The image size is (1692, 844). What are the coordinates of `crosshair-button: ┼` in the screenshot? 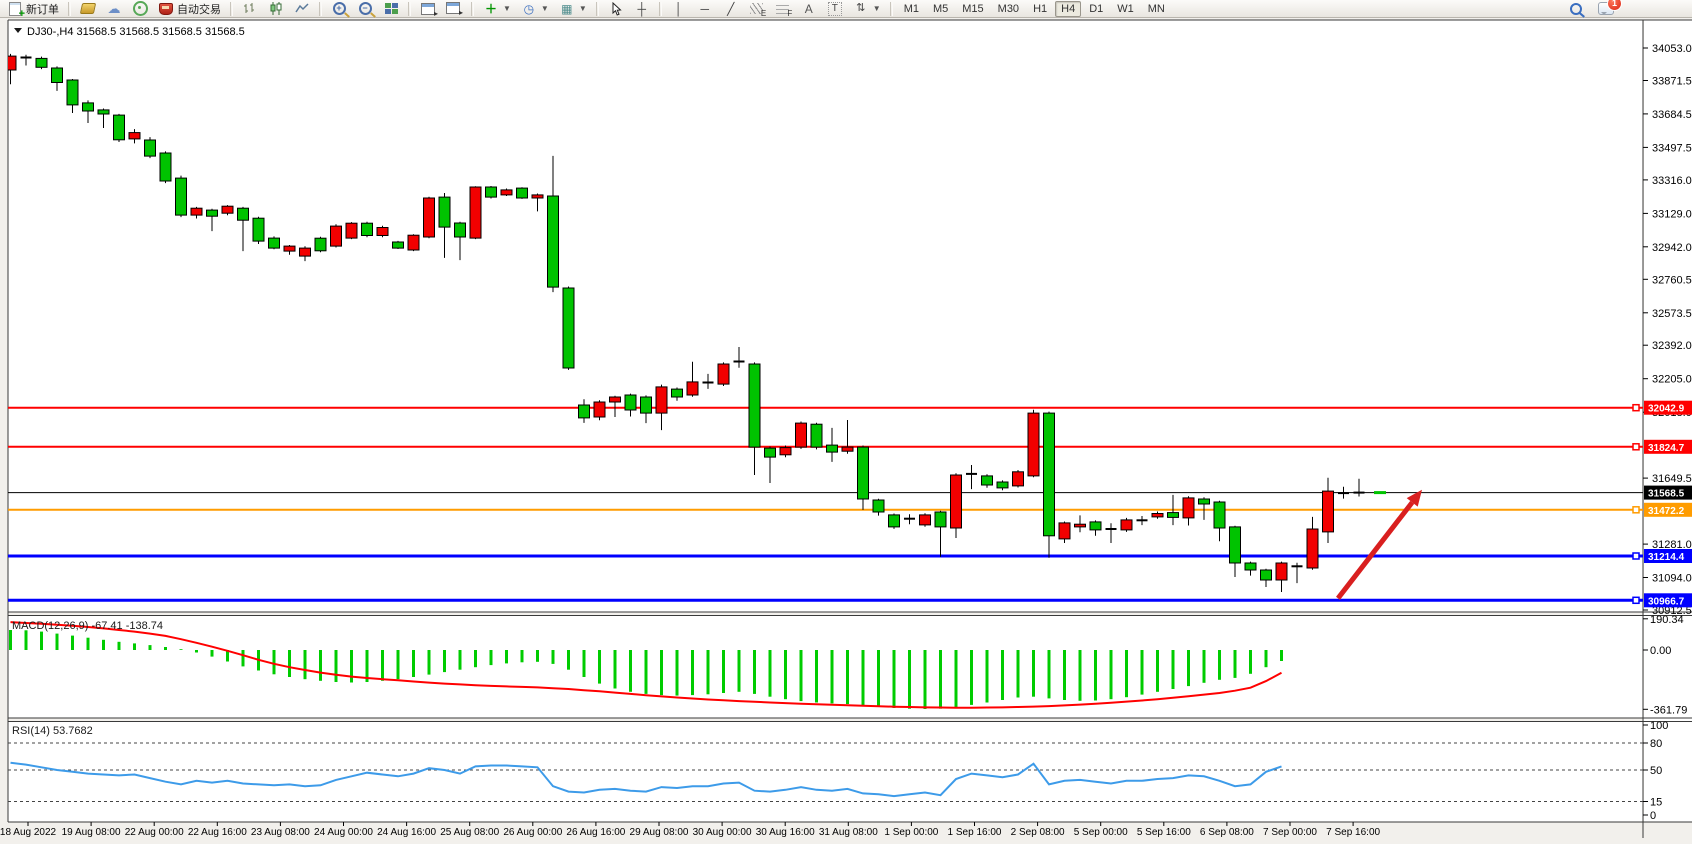 It's located at (642, 9).